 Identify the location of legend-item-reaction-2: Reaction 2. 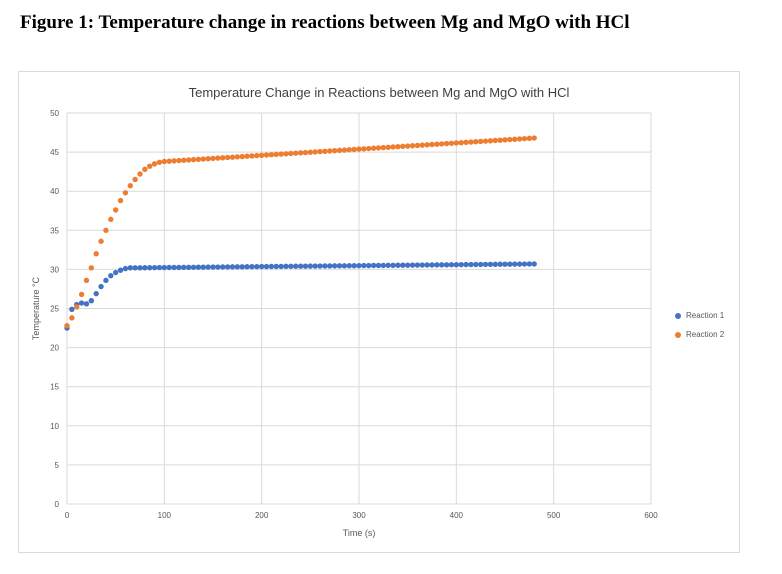
(699, 334).